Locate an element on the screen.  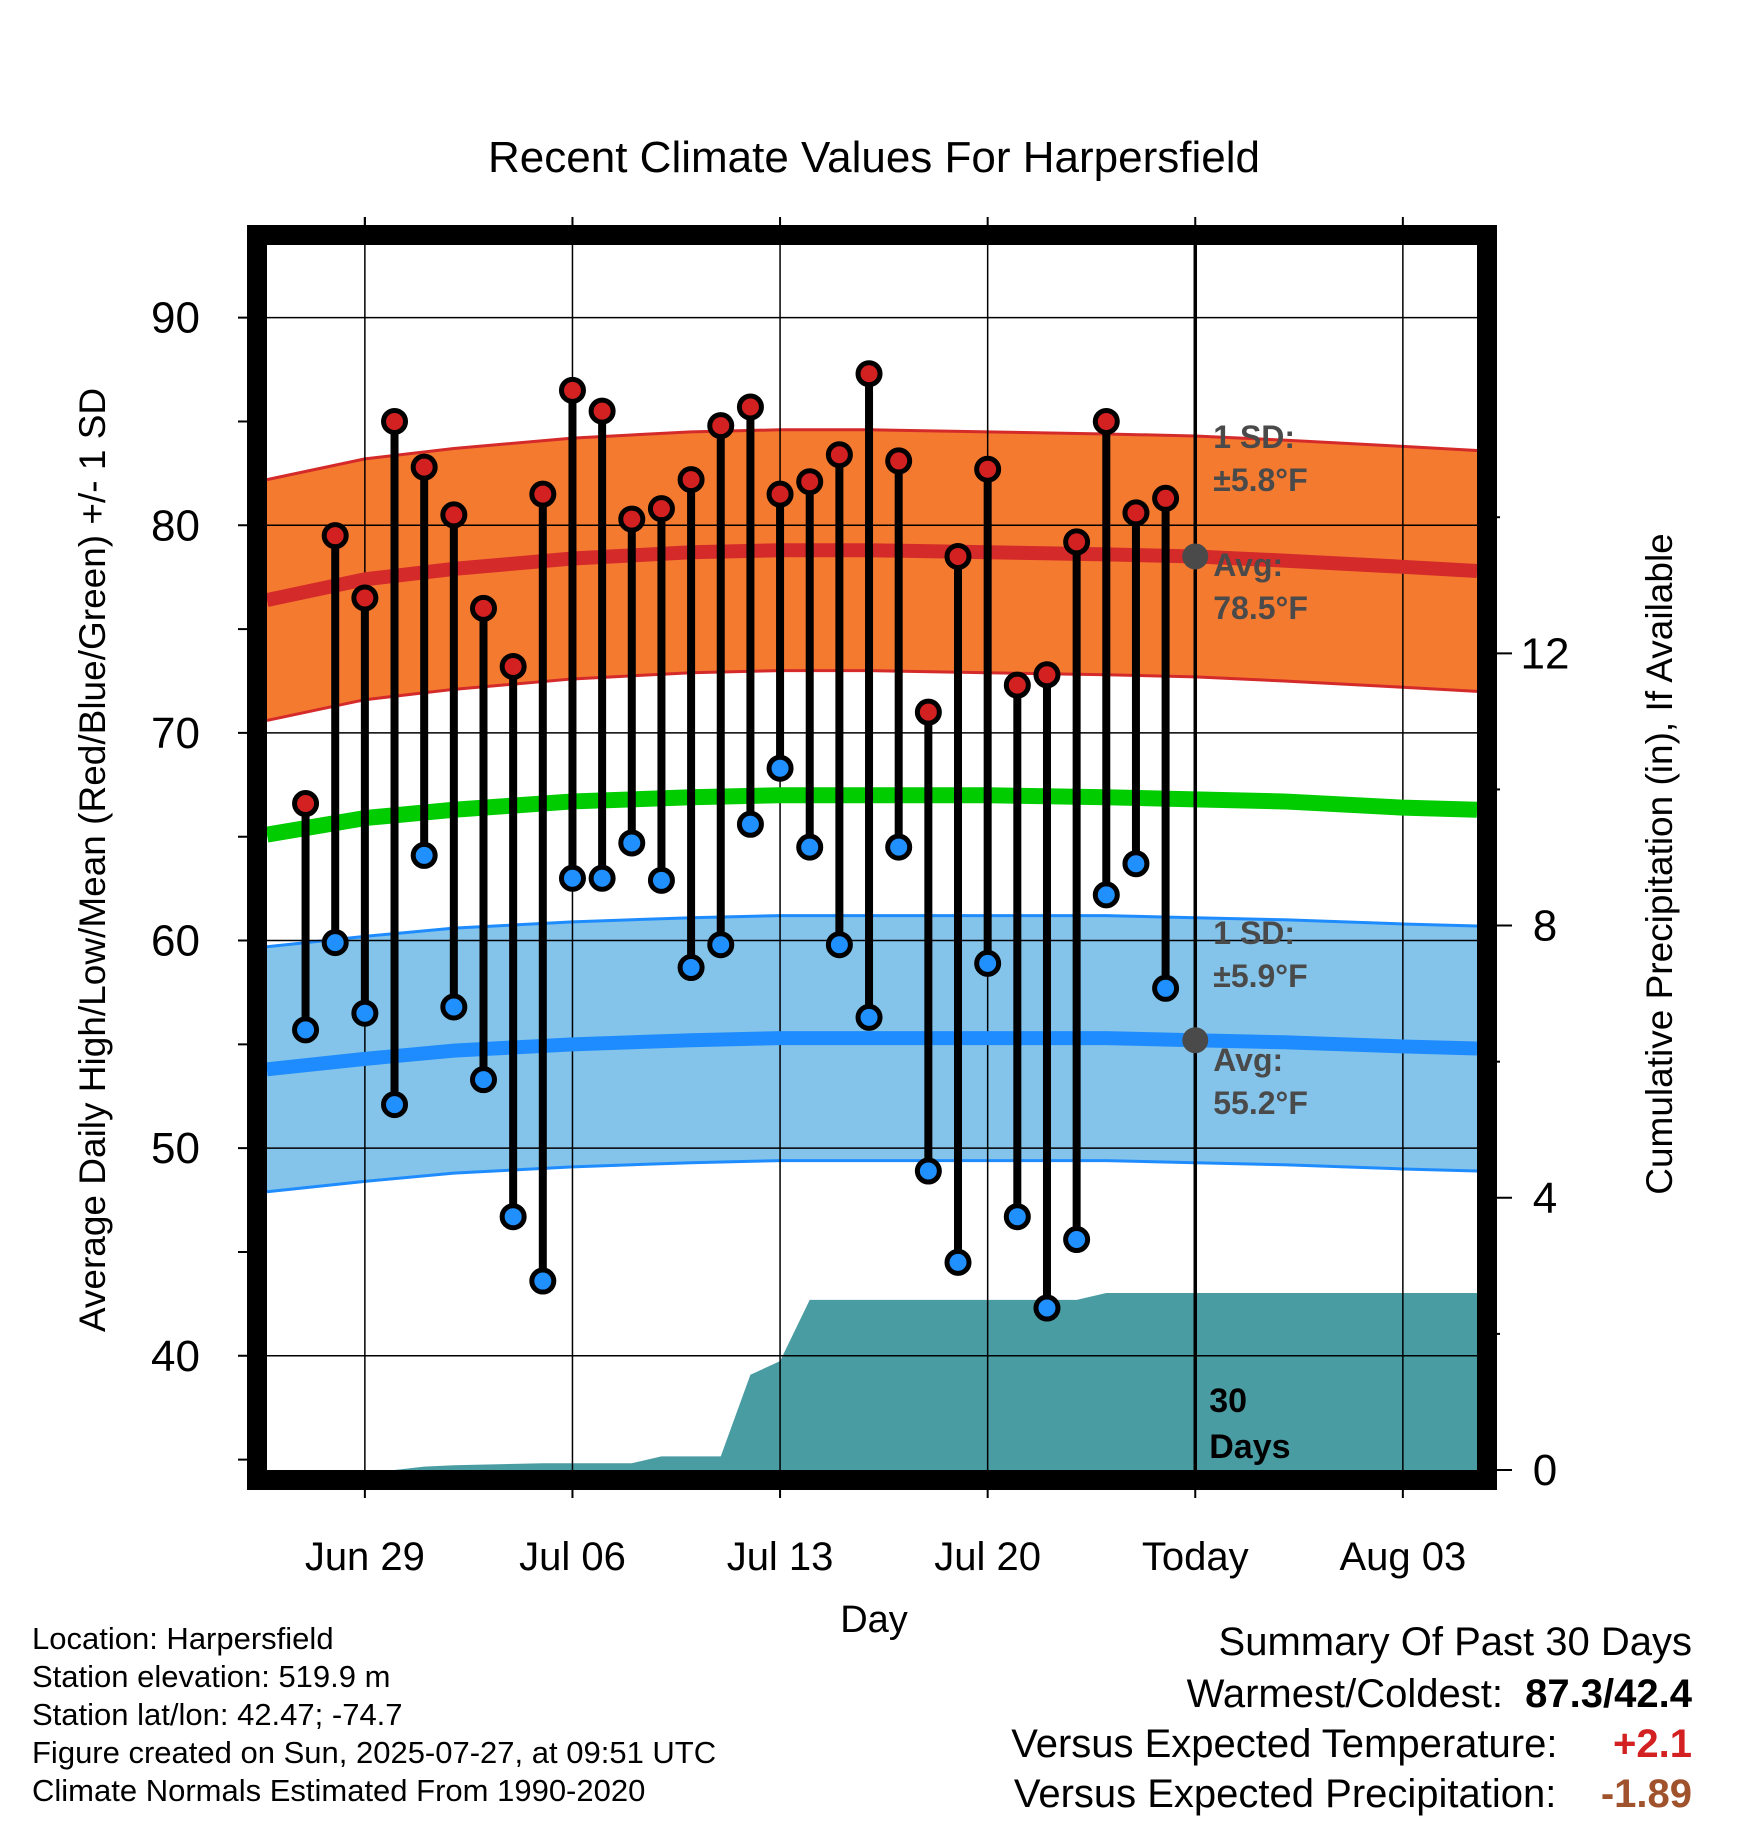
precip-area is located at coordinates (872, 1381).